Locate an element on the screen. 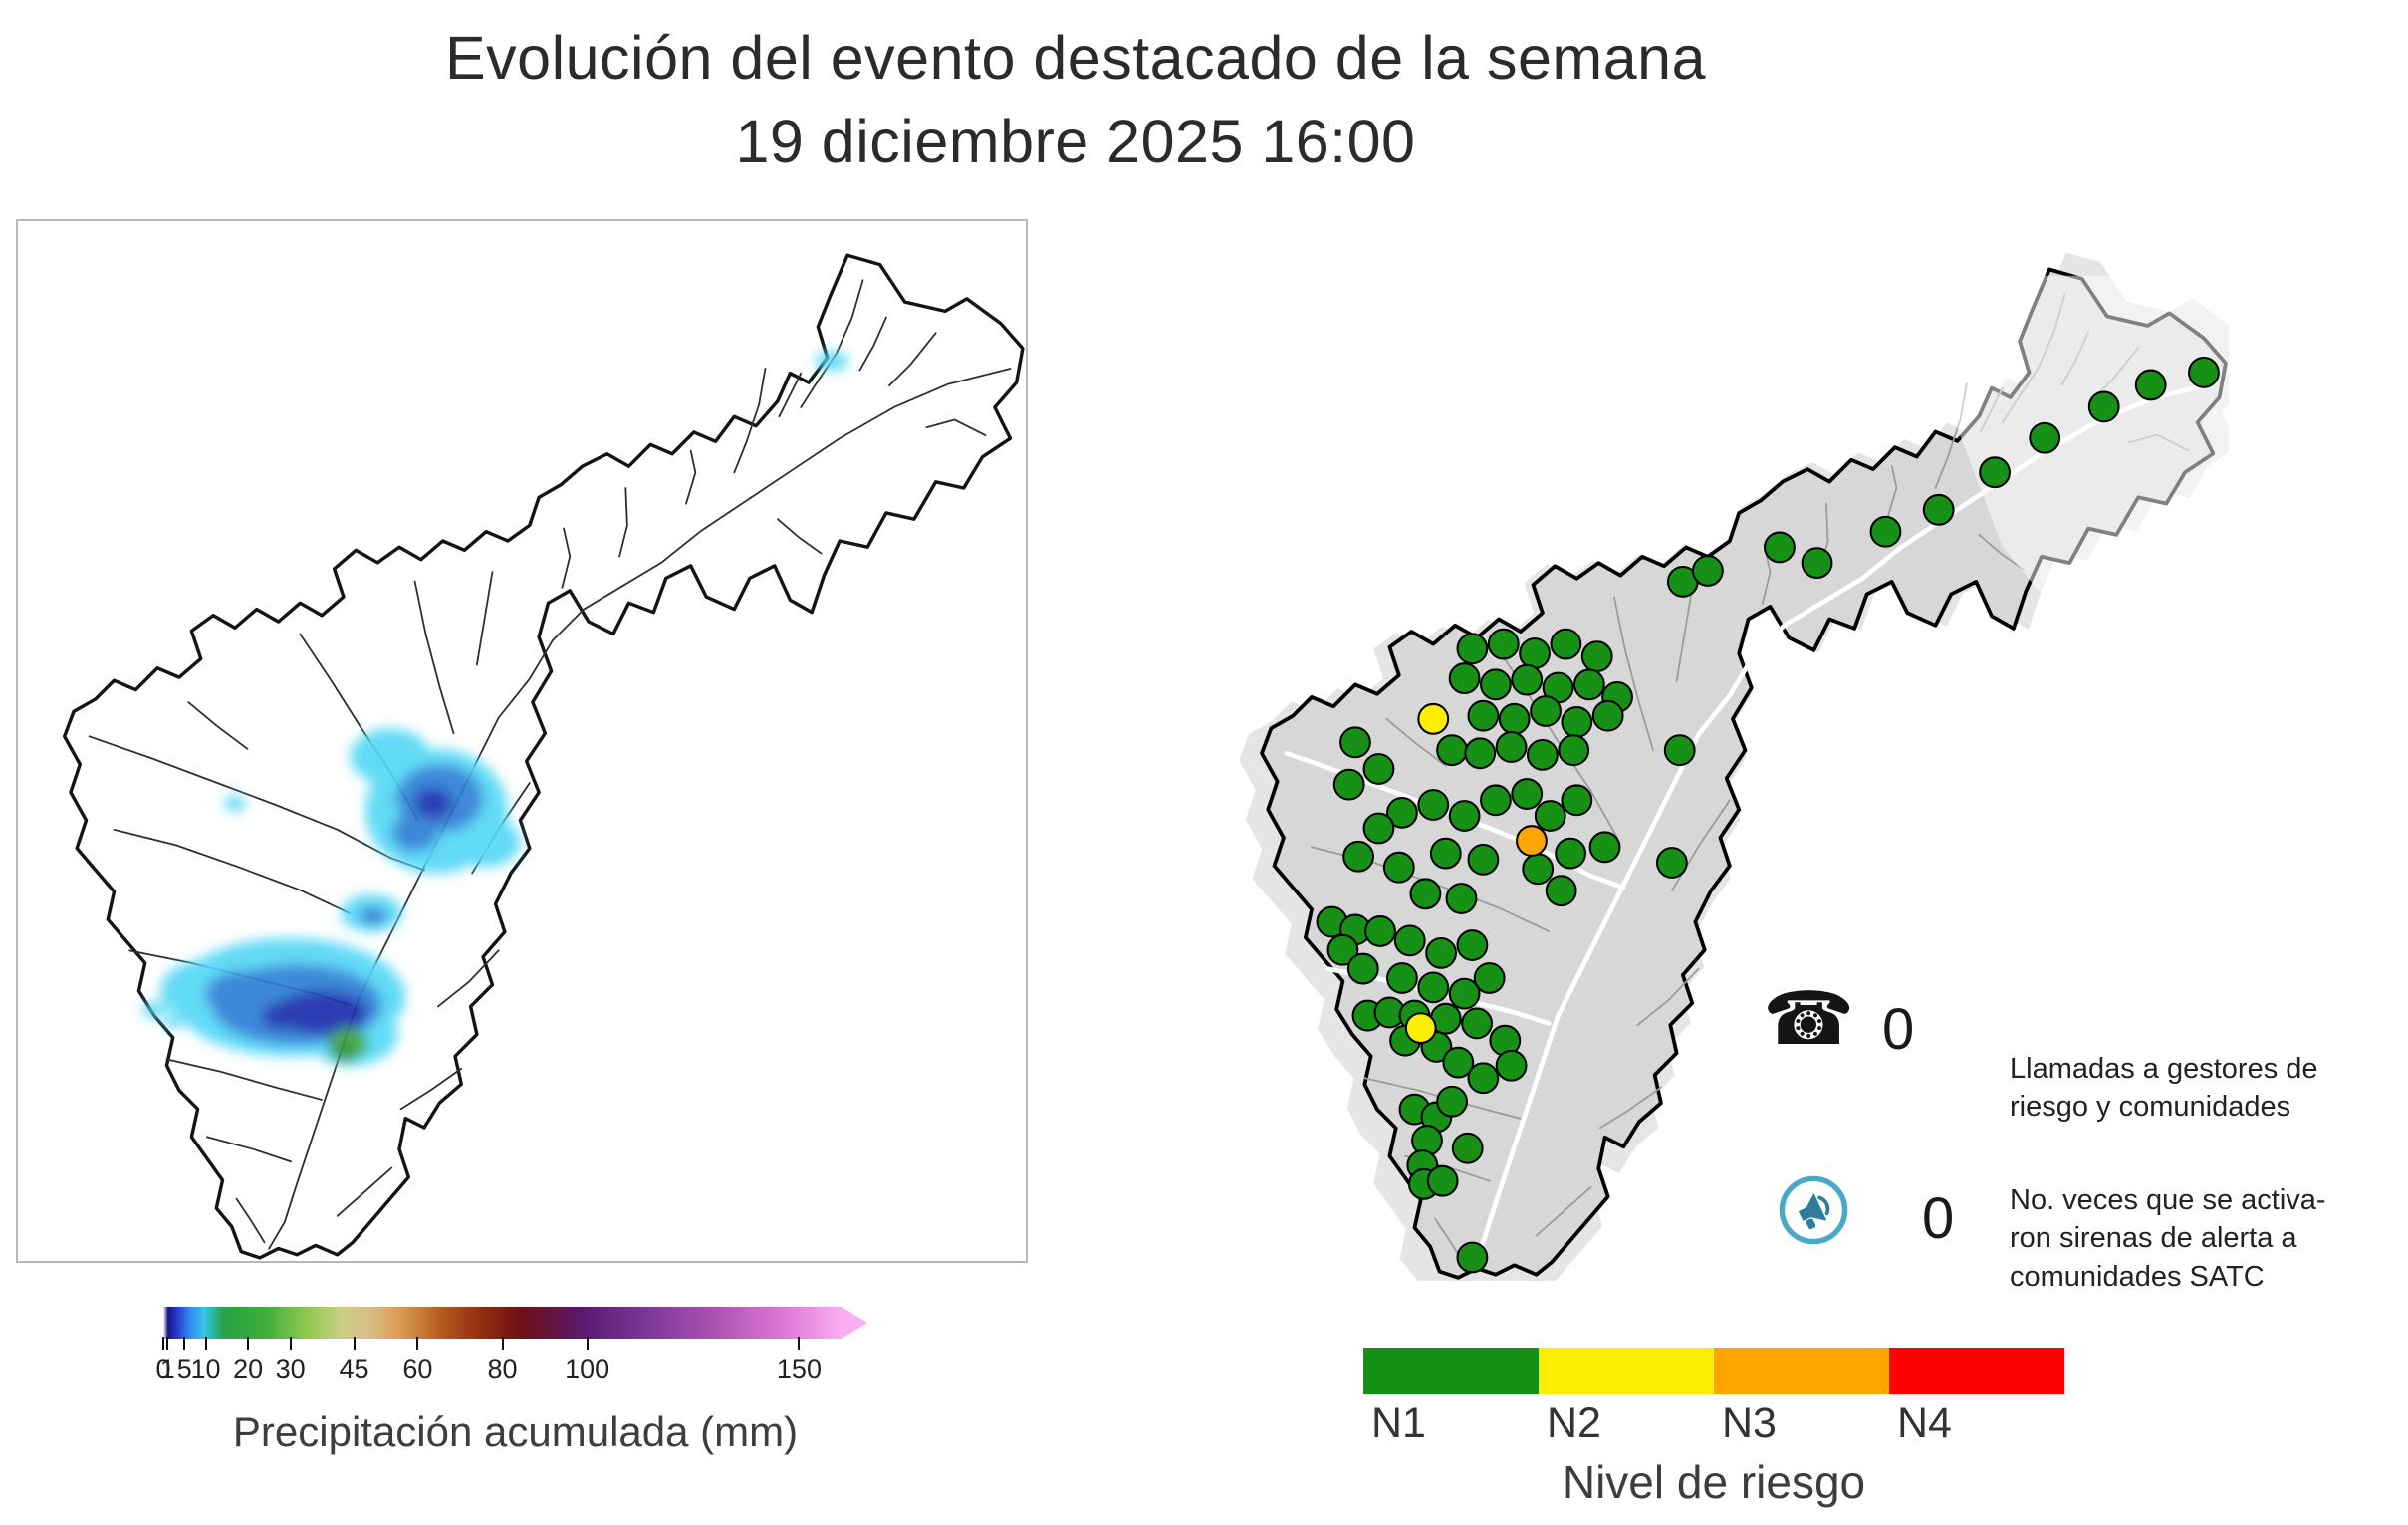  colorbar-ticks: 0 1 5 10 20 30 45 60 80 100 150 is located at coordinates (498, 1367).